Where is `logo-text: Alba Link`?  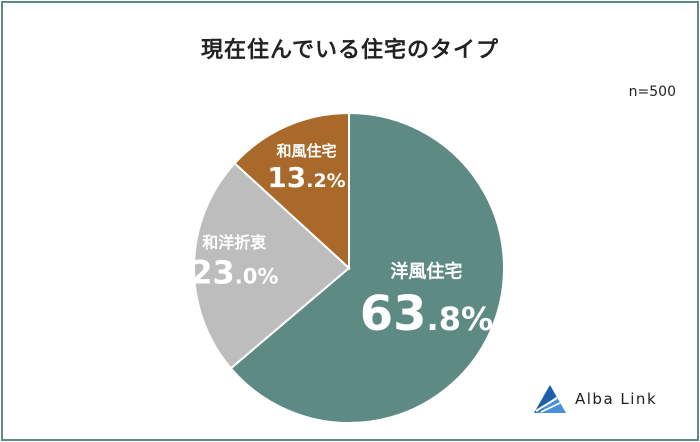 logo-text: Alba Link is located at coordinates (616, 399).